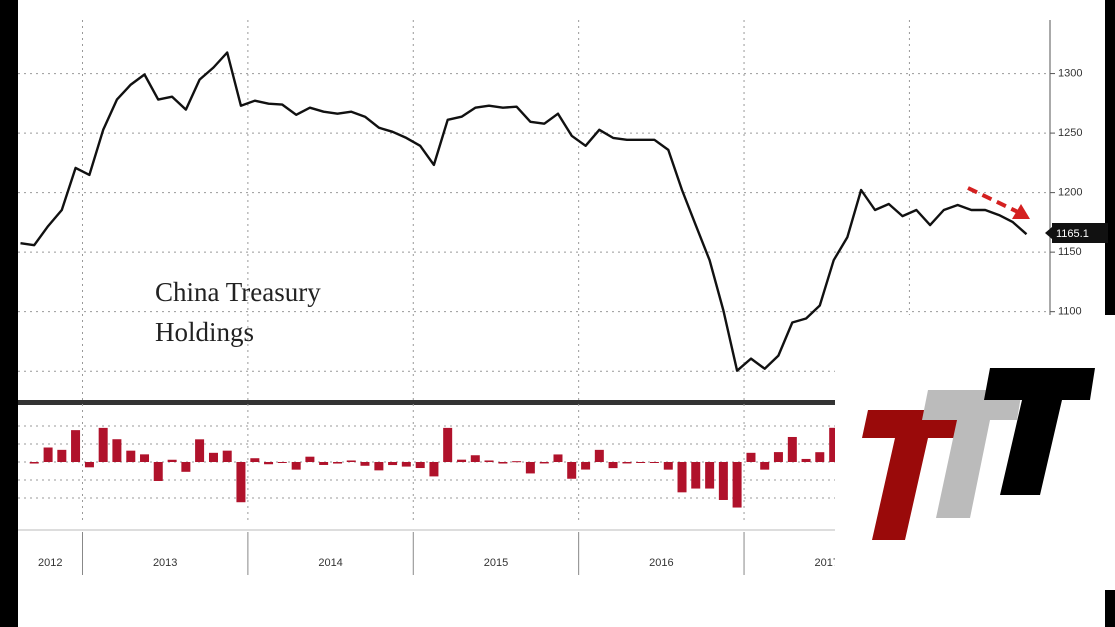  I want to click on last-value-box, so click(1080, 233).